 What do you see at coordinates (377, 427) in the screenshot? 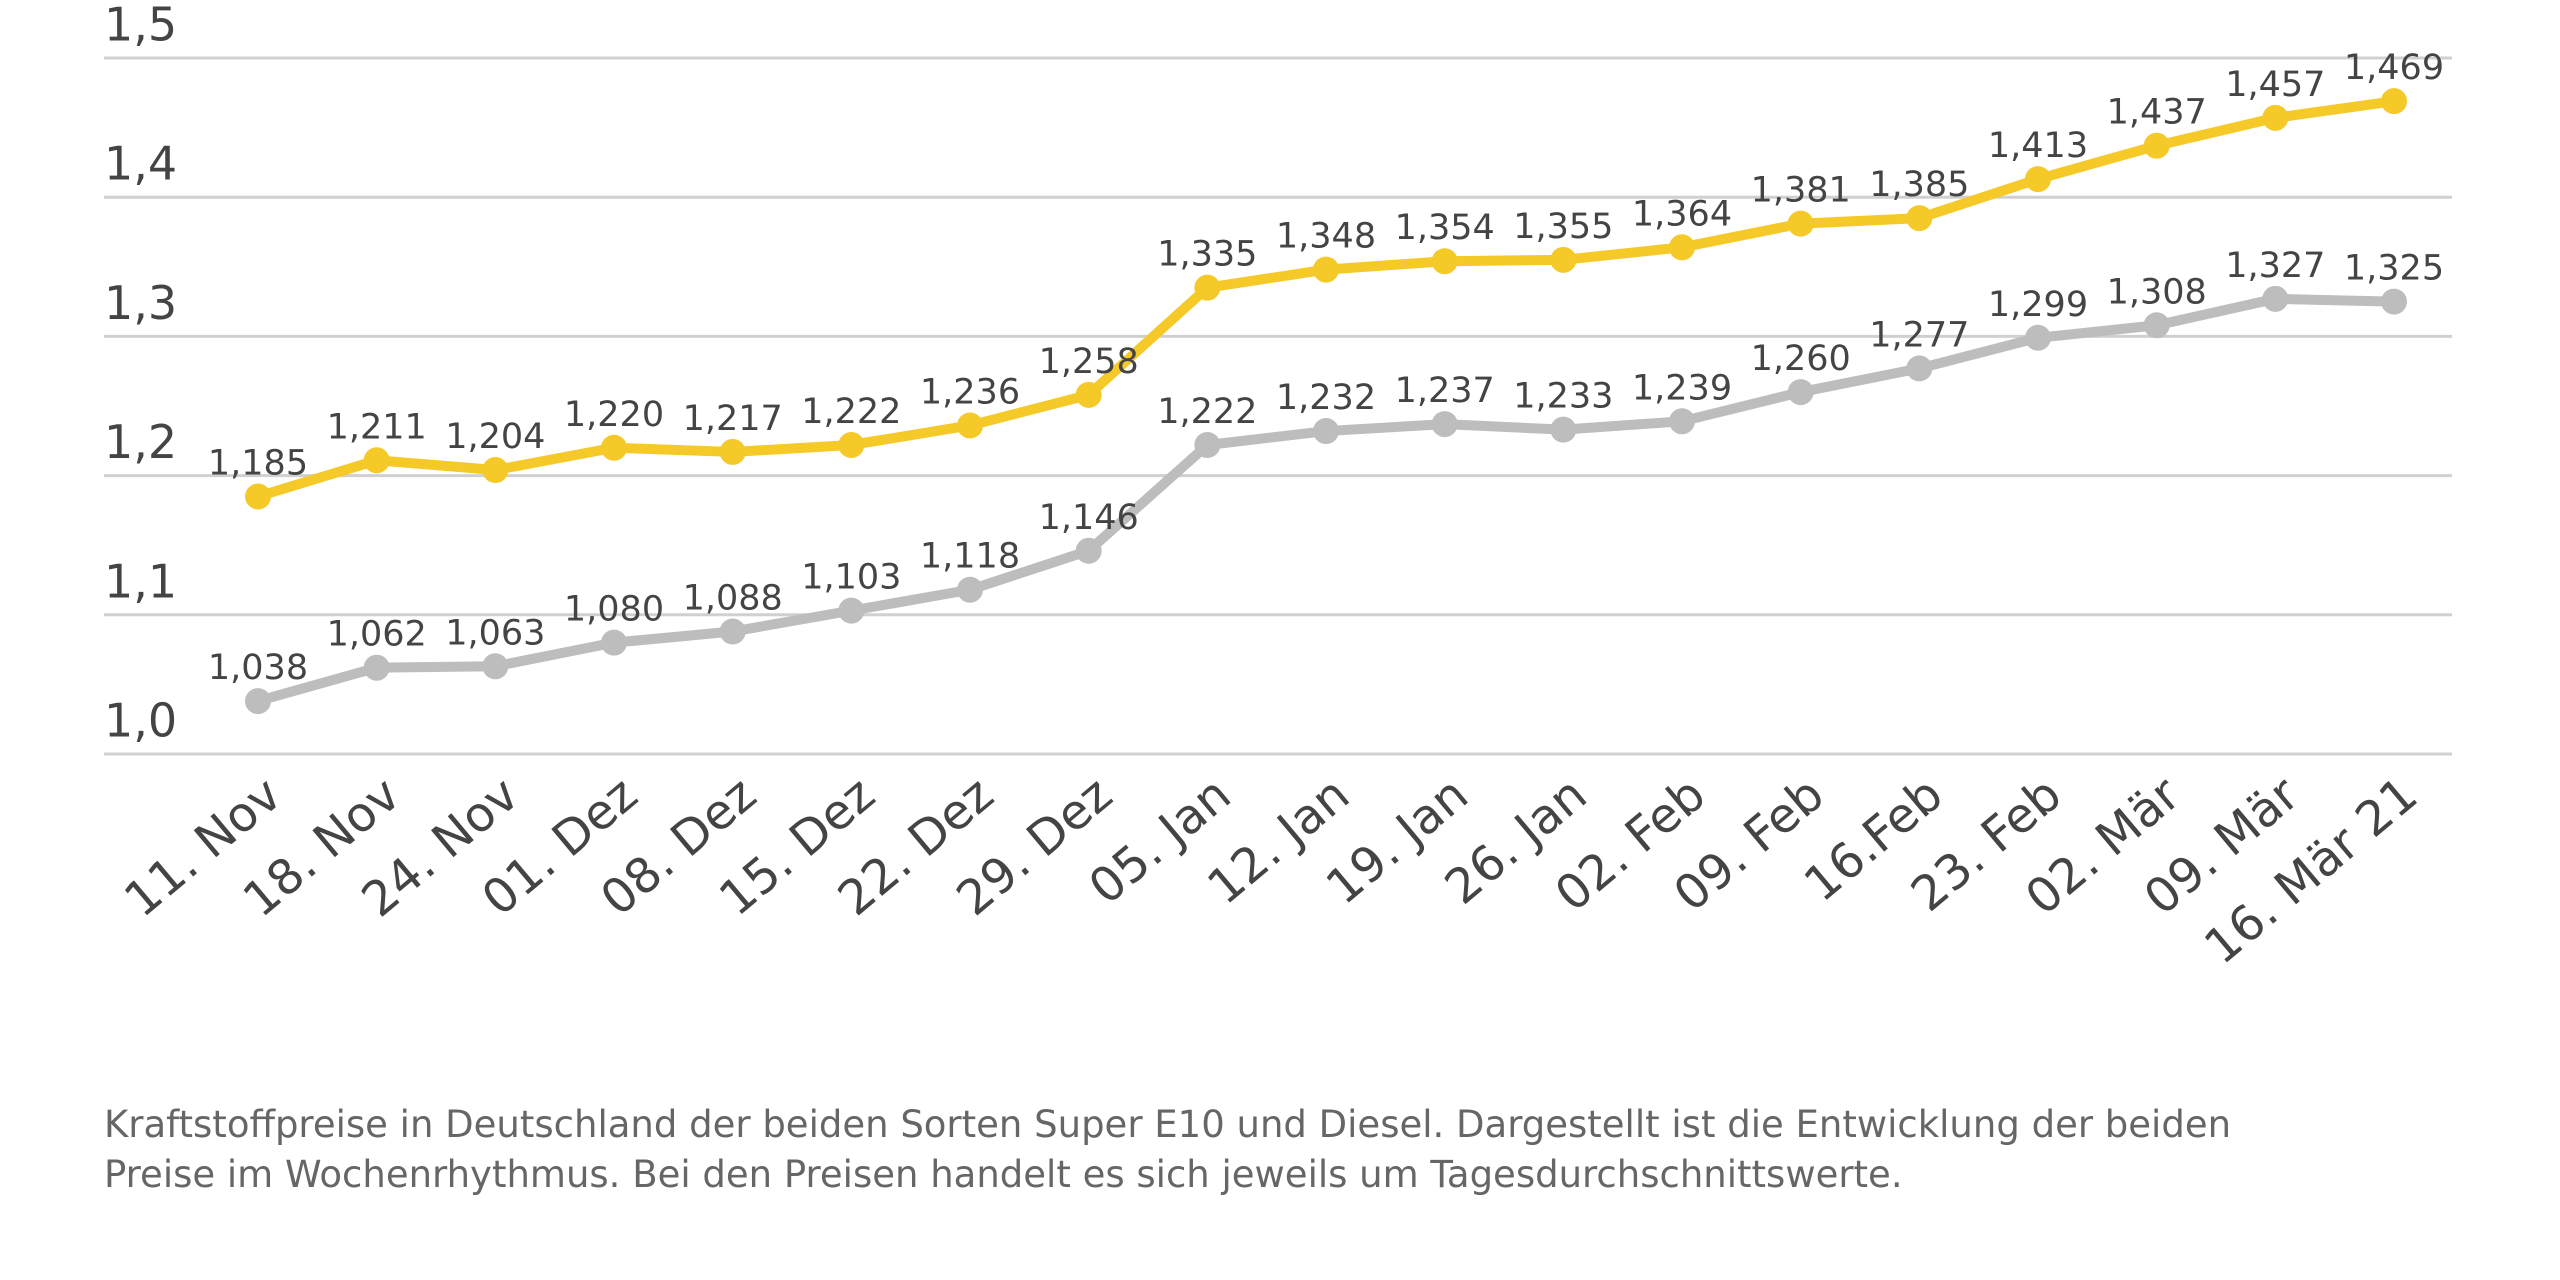
I see `data-label: 1,211` at bounding box center [377, 427].